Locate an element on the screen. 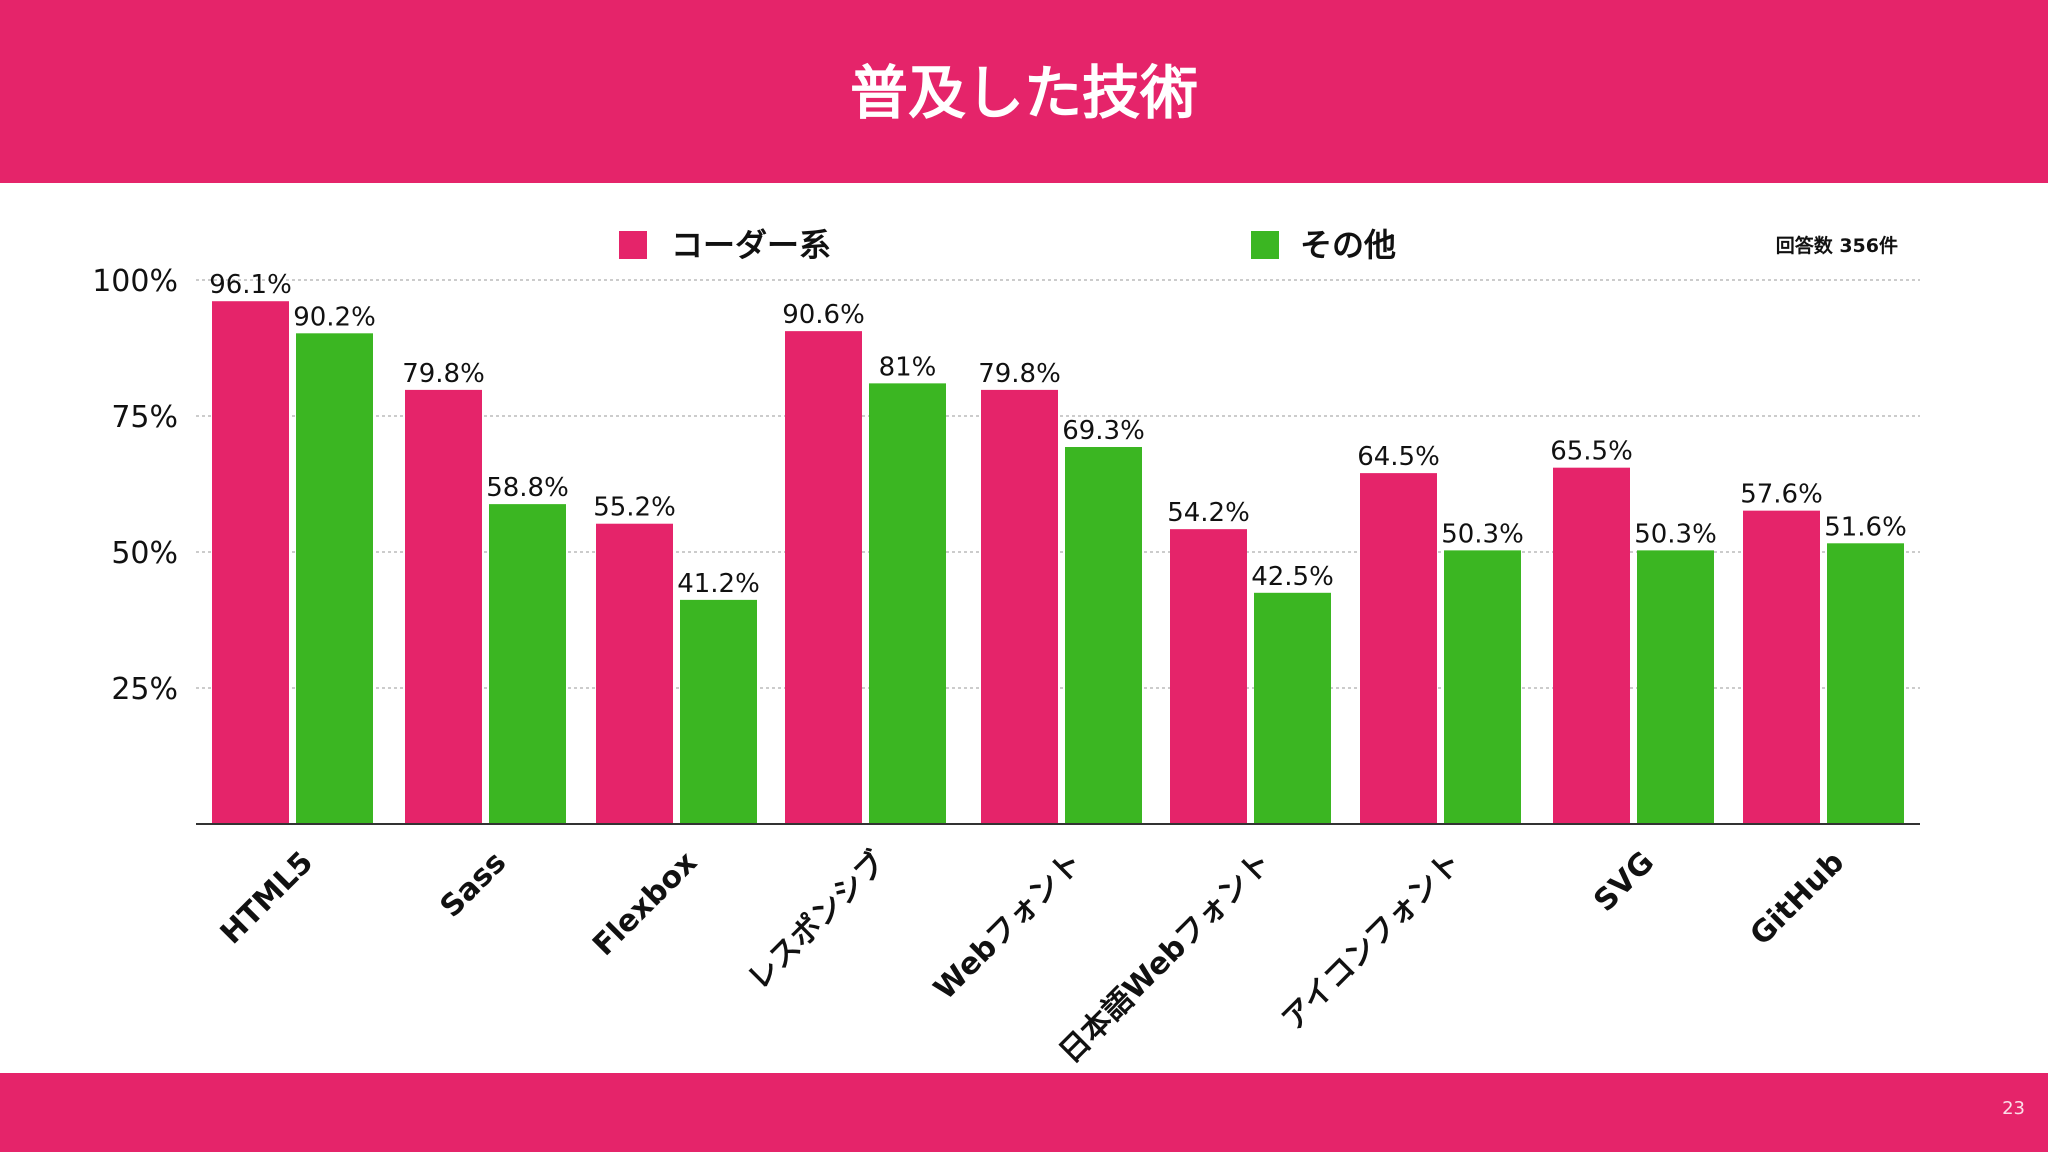 The image size is (2048, 1152). slide-title: 普及した技術 is located at coordinates (1023, 93).